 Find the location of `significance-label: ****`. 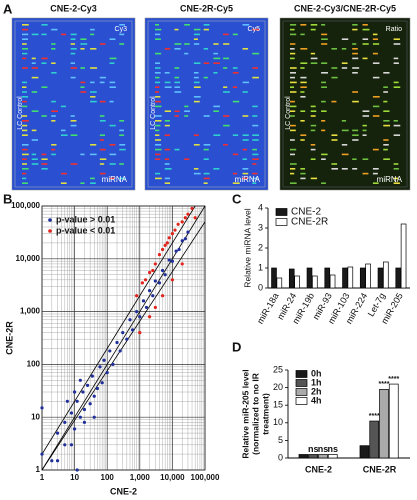

significance-label: **** is located at coordinates (374, 416).